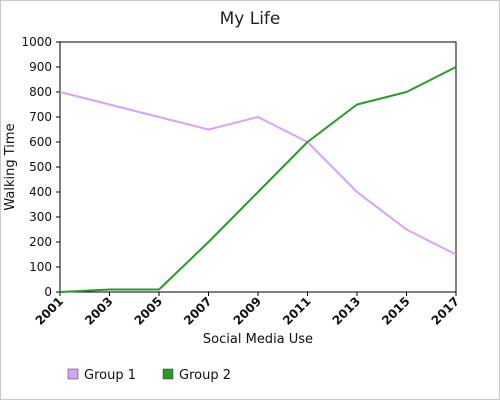 The image size is (500, 400). Describe the element at coordinates (40, 192) in the screenshot. I see `y-tick-label: 400` at that location.